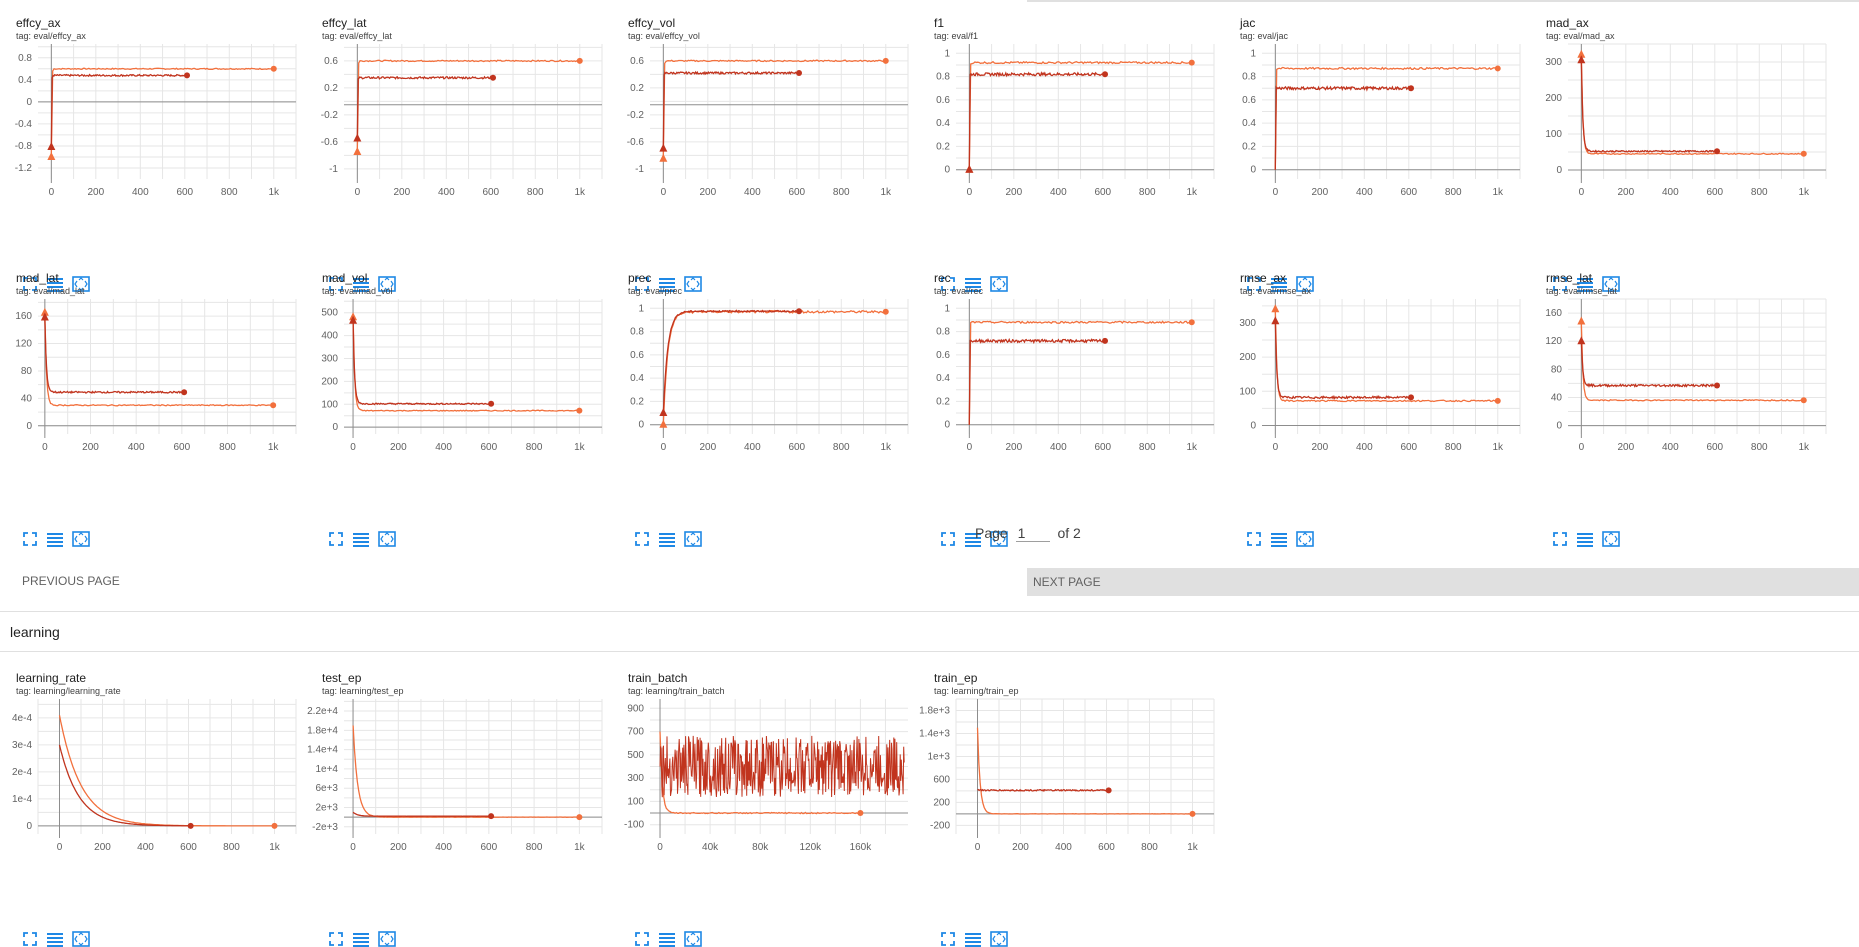 The image size is (1859, 947). What do you see at coordinates (1248, 23) in the screenshot?
I see `chart-title: jac` at bounding box center [1248, 23].